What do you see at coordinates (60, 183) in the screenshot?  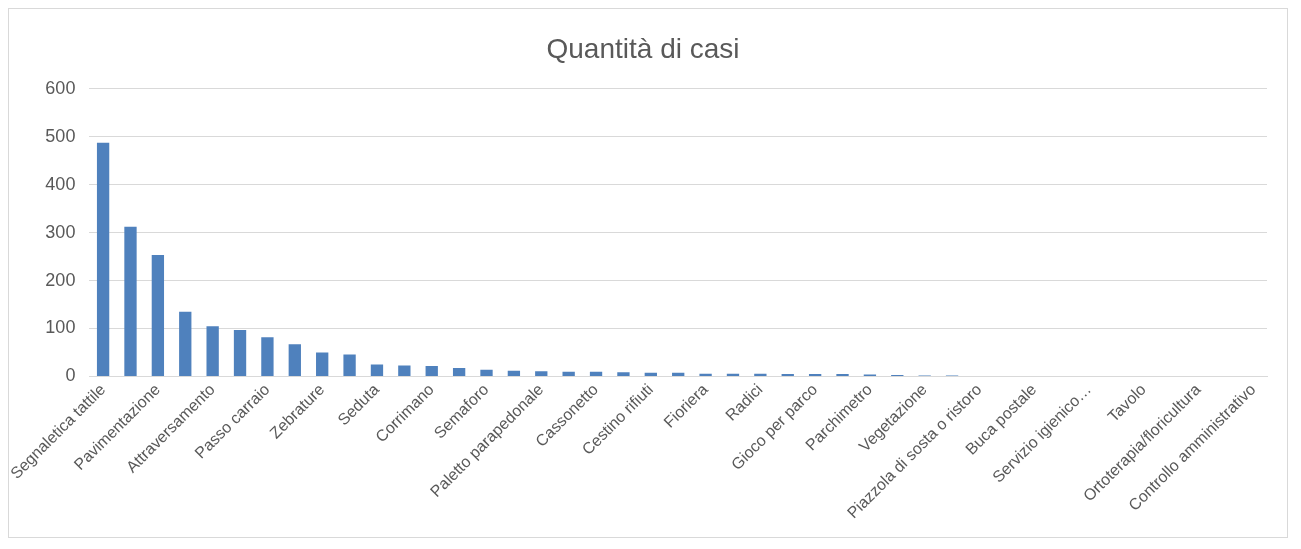 I see `y-tick-label: 400` at bounding box center [60, 183].